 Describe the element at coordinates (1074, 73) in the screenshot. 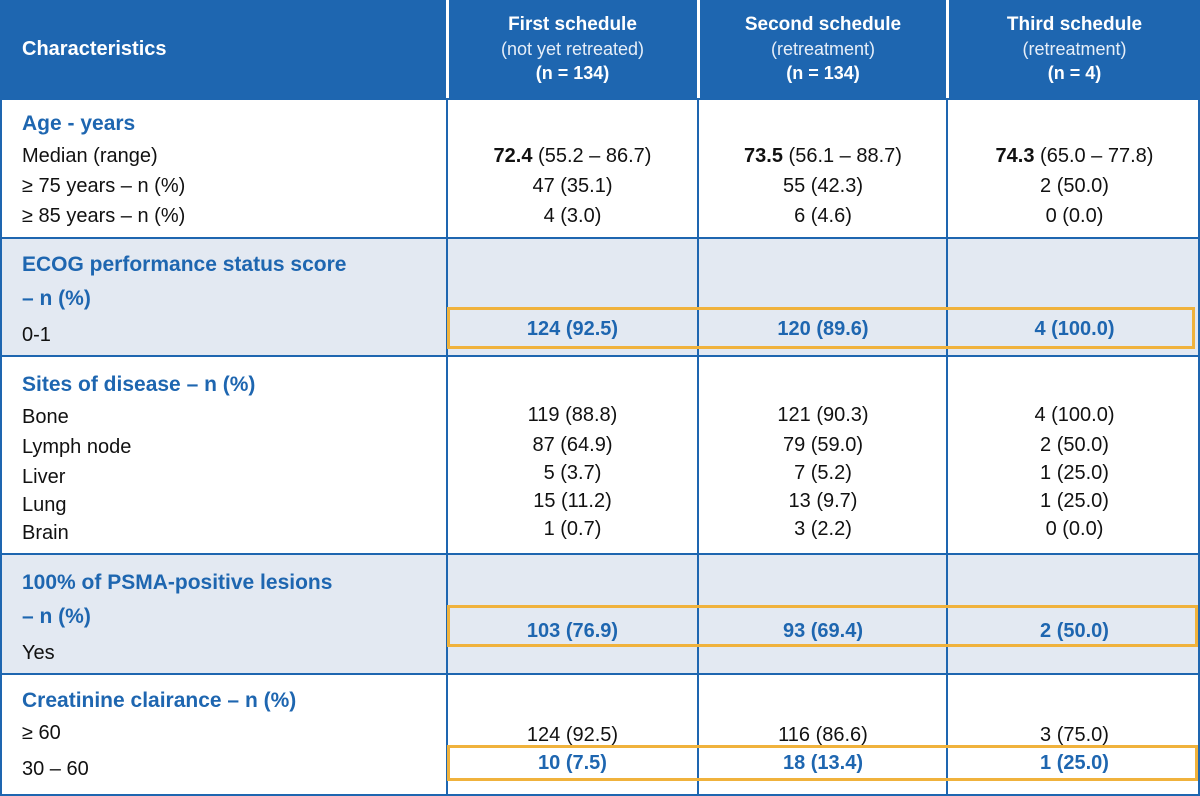

I see `header-col-n: (n = 4)` at that location.